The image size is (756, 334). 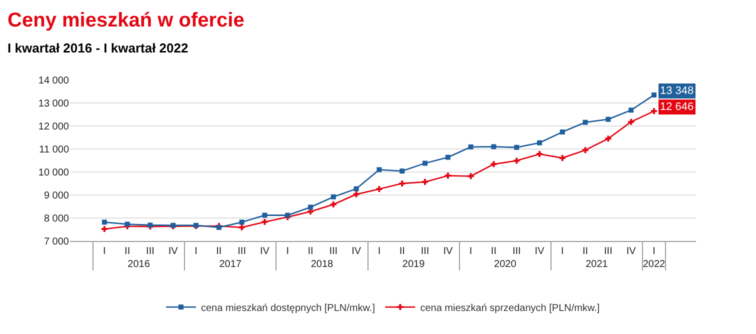 I want to click on text: 2022, so click(x=654, y=264).